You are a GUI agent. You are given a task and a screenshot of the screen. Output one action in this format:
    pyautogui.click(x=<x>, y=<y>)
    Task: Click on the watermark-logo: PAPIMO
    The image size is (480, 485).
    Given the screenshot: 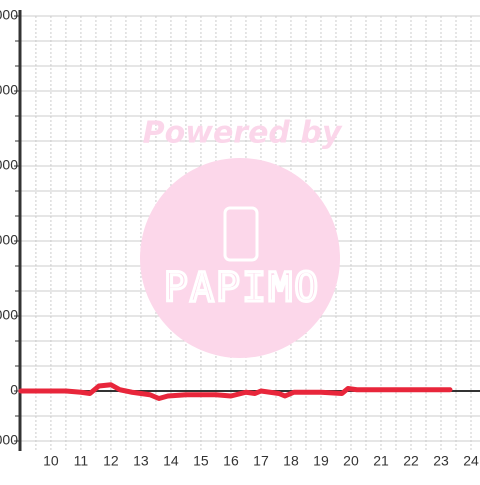 What is the action you would take?
    pyautogui.click(x=242, y=288)
    